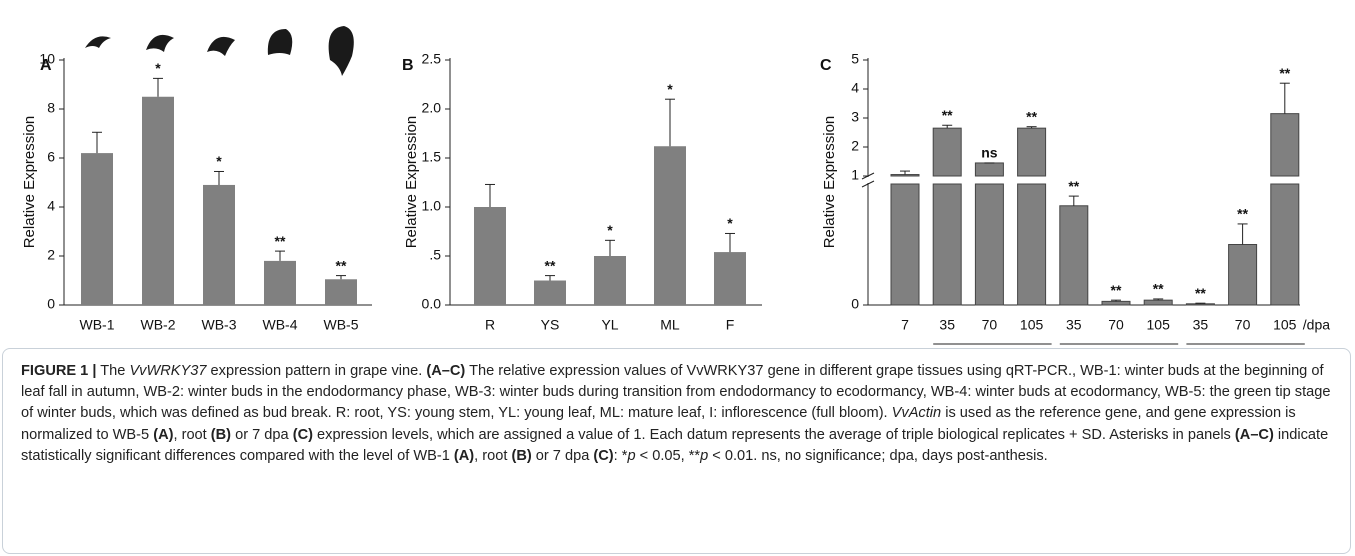  Describe the element at coordinates (855, 117) in the screenshot. I see `y-tick-label: 3` at that location.